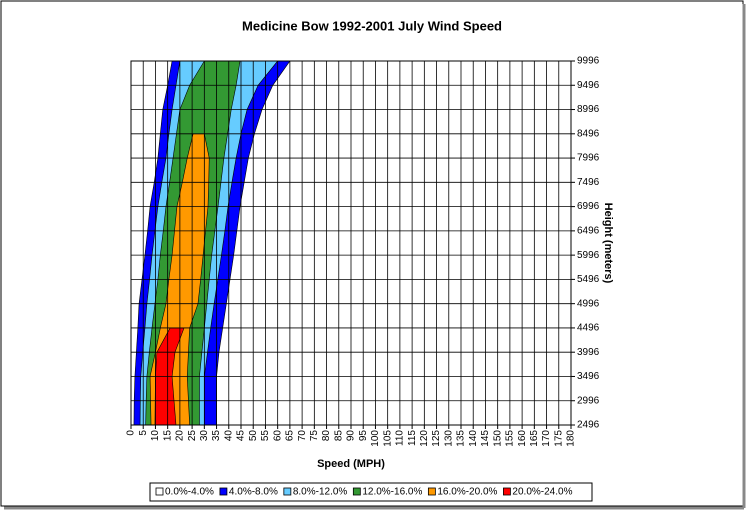 The width and height of the screenshot is (749, 512). I want to click on y-tick-label: 3496, so click(588, 376).